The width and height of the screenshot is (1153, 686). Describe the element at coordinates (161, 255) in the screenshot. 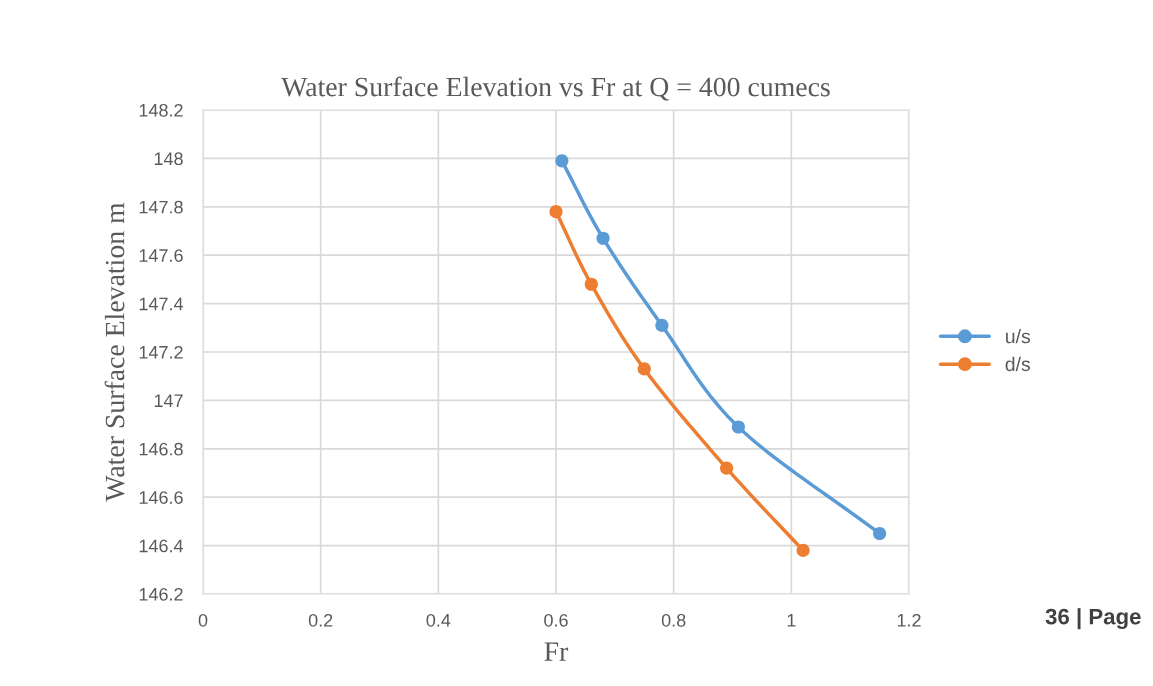

I see `y-tick-label: 147.6` at that location.